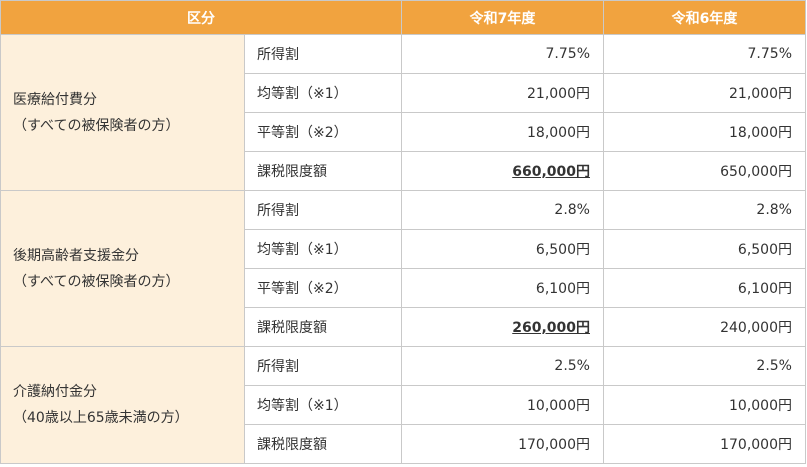 This screenshot has height=467, width=807. Describe the element at coordinates (502, 366) in the screenshot. I see `value-r7: 2.5%` at that location.